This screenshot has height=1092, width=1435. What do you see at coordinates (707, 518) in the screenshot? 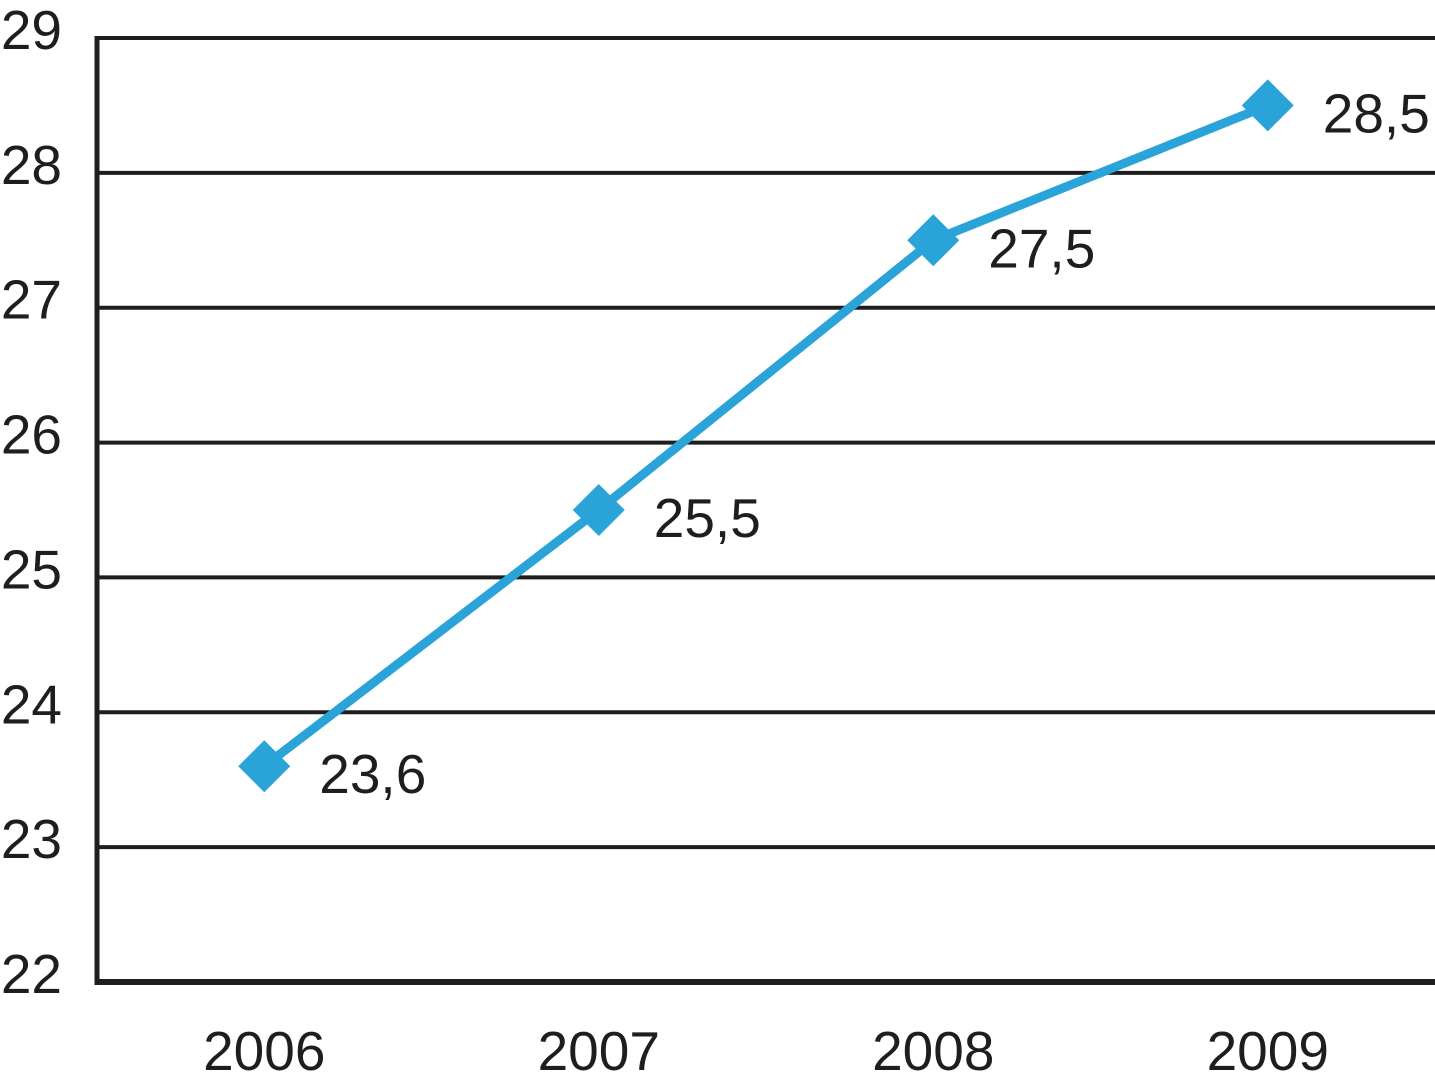
I see `data-point-label: 25,5` at bounding box center [707, 518].